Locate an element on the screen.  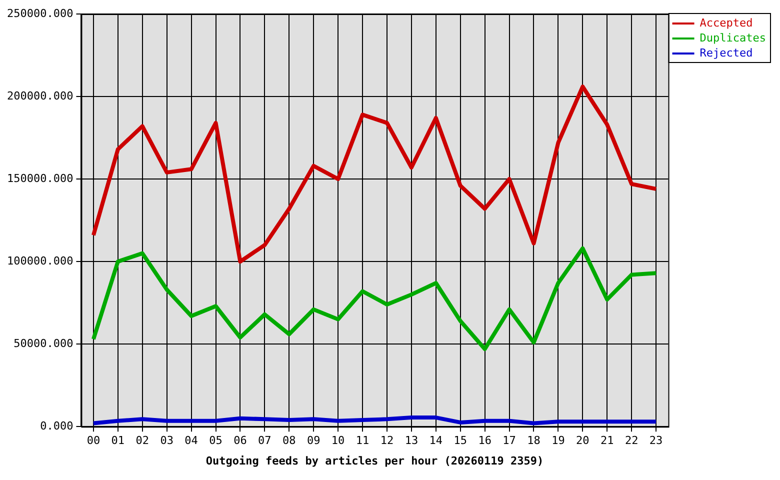
x-tick-label: 09 is located at coordinates (313, 441).